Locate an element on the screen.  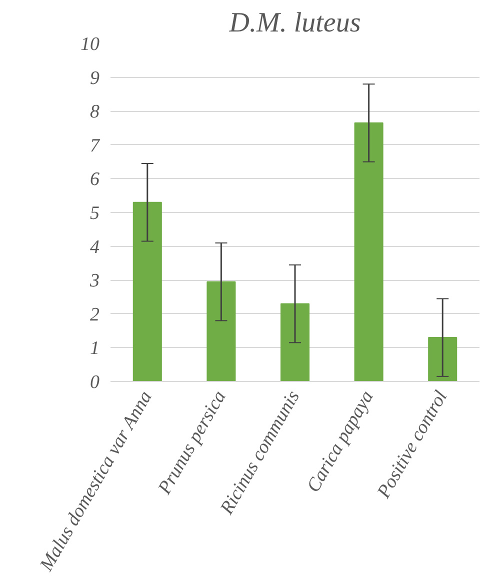
y-tick-label: 5 is located at coordinates (95, 213).